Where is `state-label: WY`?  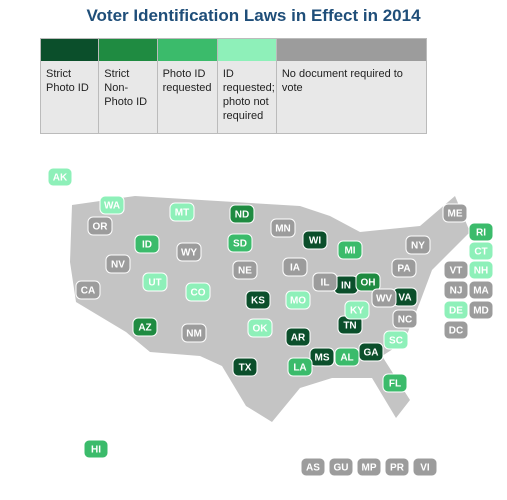 state-label: WY is located at coordinates (189, 253).